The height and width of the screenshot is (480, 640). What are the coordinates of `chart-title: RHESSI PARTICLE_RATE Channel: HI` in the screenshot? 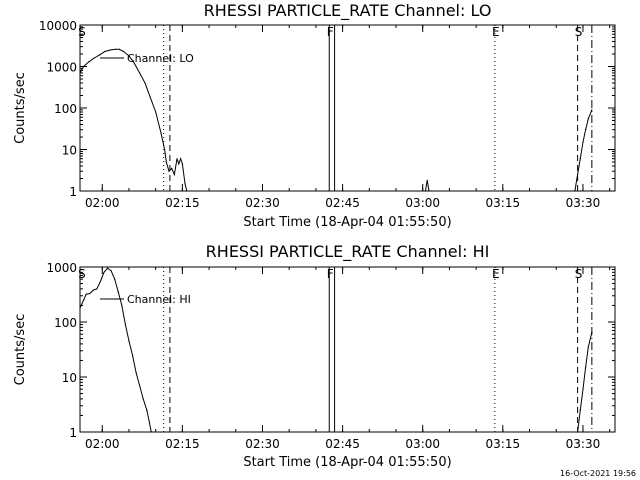 It's located at (348, 252).